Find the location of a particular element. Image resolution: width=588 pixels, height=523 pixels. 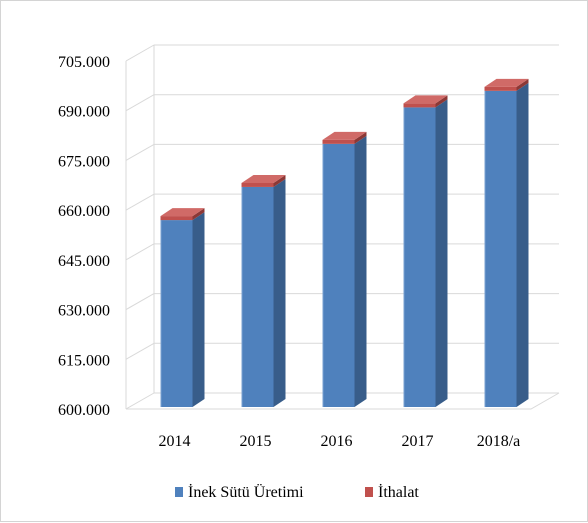

gridline is located at coordinates (342, 53).